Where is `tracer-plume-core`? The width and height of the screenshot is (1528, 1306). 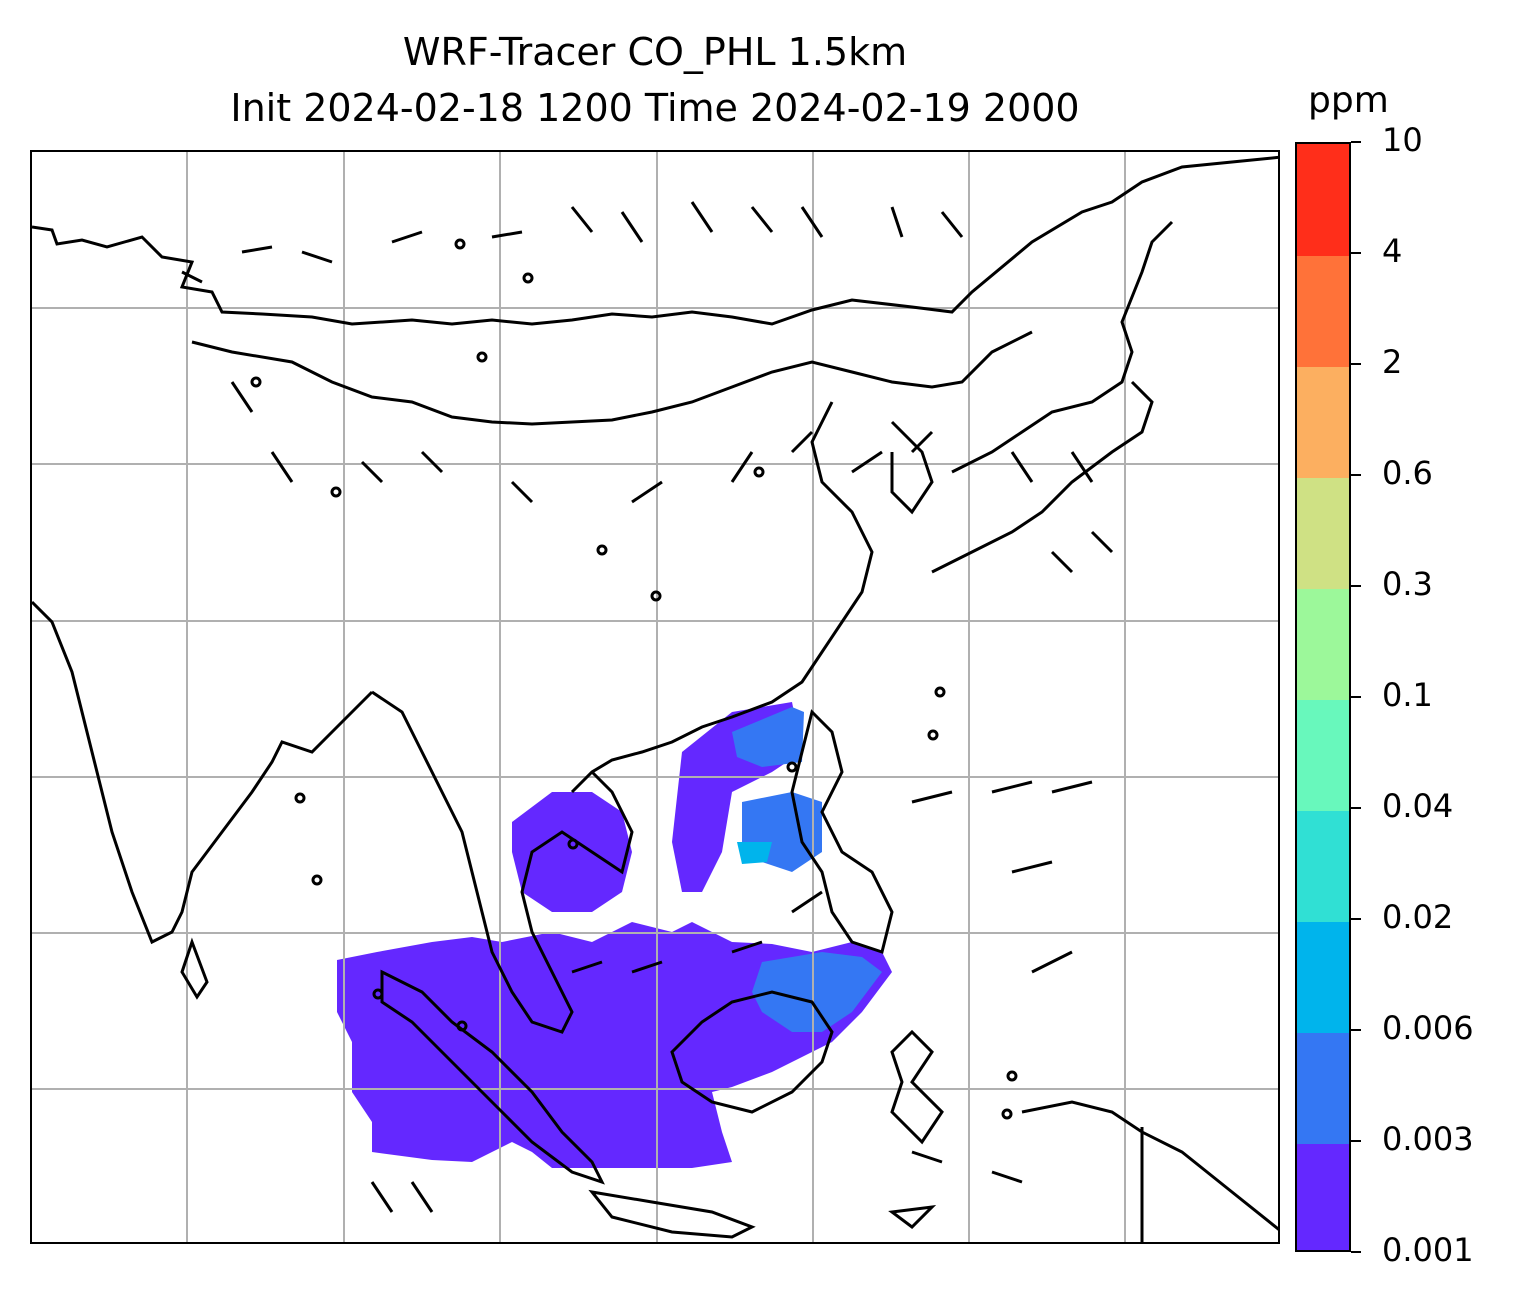
tracer-plume-core is located at coordinates (817, 992).